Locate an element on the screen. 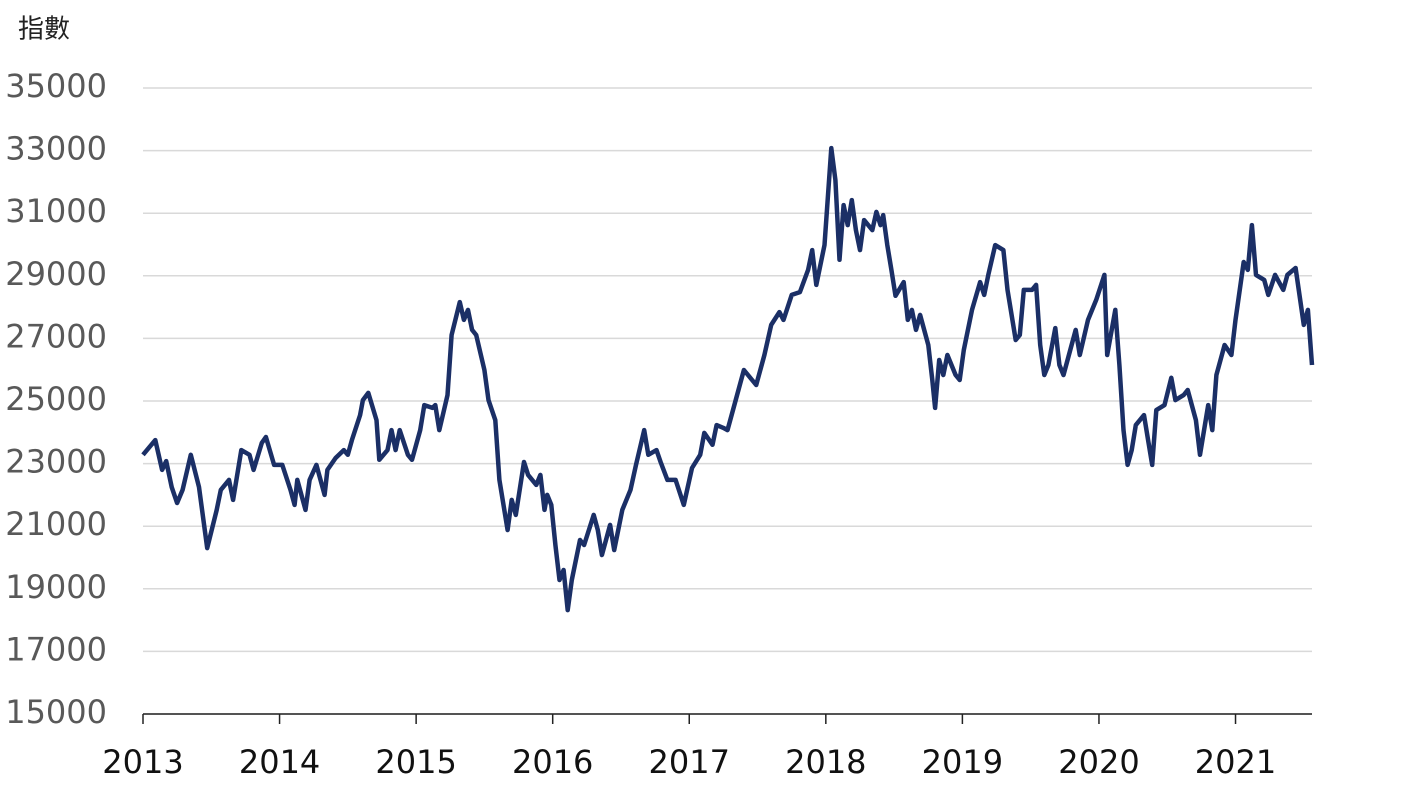 This screenshot has height=810, width=1412. y-tick-label: 31000 is located at coordinates (56, 211).